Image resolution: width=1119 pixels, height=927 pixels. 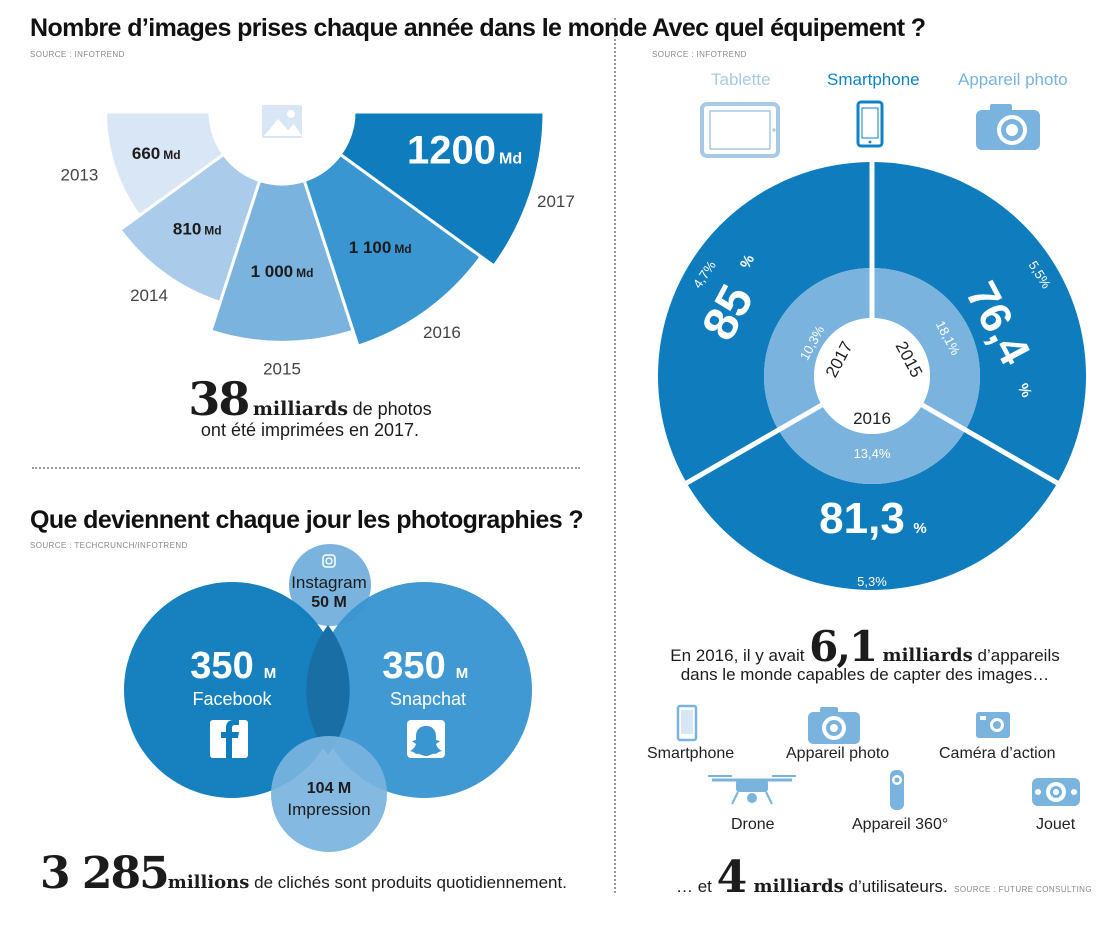 I want to click on users-post: d’utilisateurs., so click(x=895, y=886).